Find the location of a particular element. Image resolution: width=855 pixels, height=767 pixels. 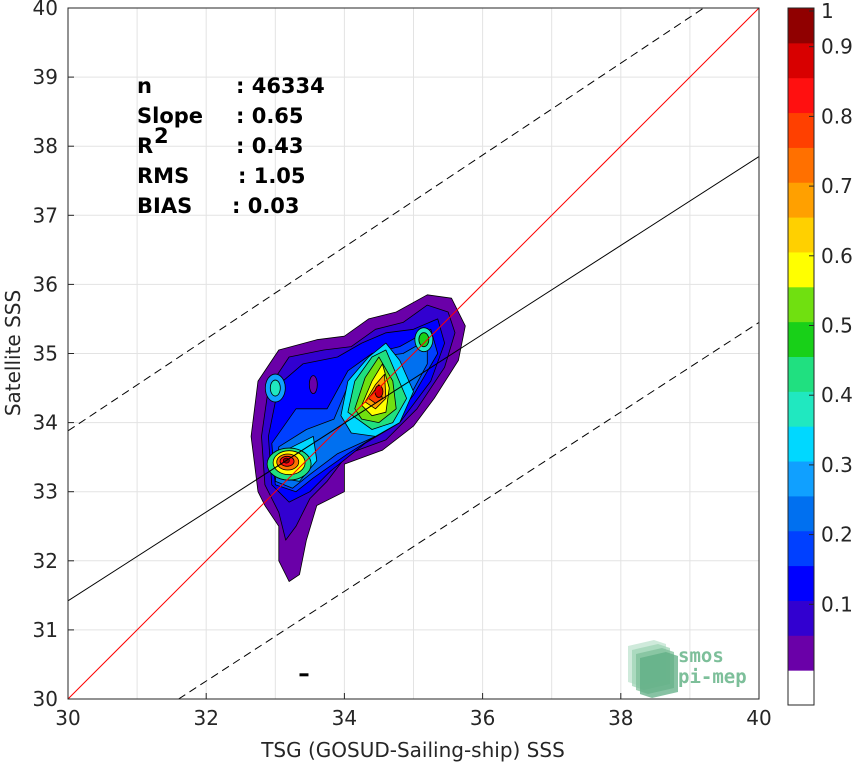

stat-superscript: 2 is located at coordinates (161, 136).